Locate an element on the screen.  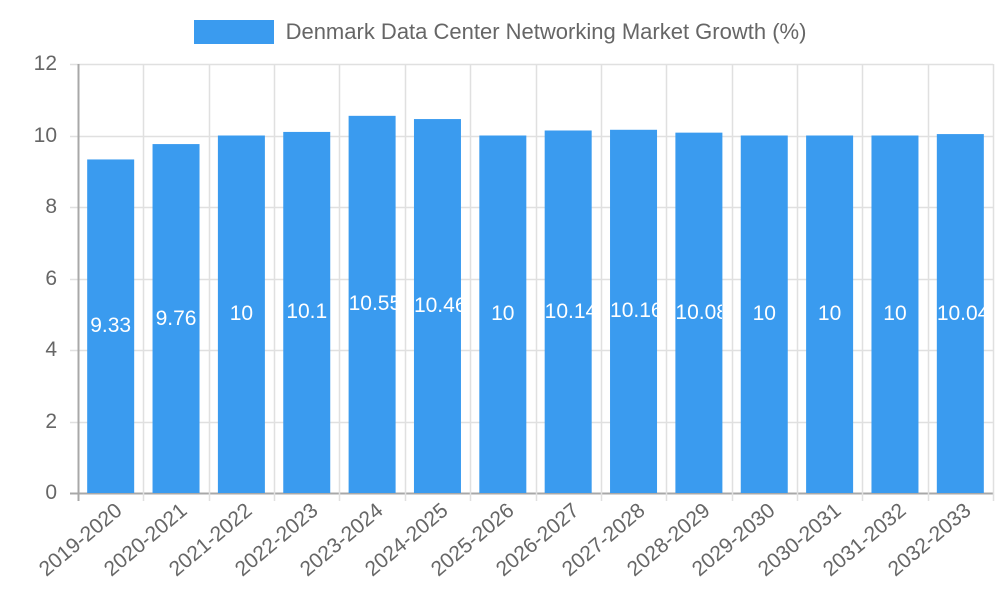
bar-value-label: 10.04 is located at coordinates (960, 313).